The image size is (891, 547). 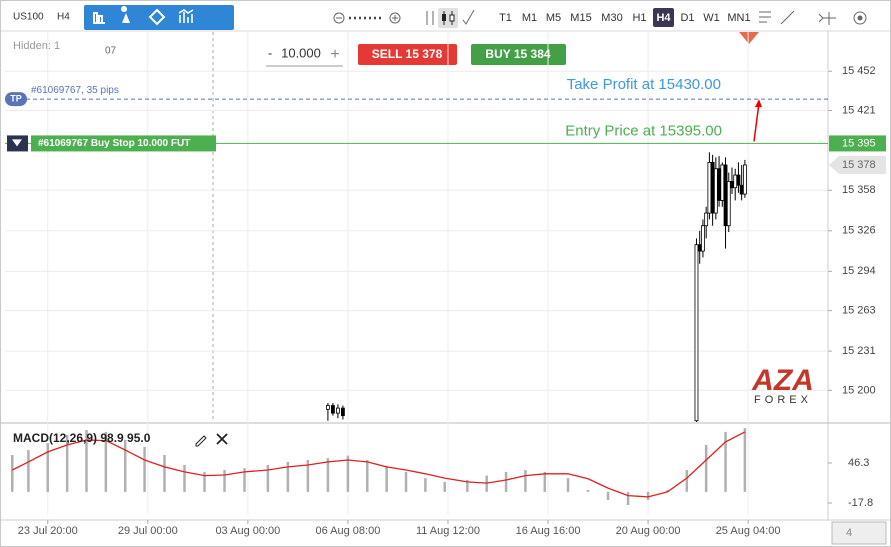 I want to click on tp-badge, so click(x=16, y=99).